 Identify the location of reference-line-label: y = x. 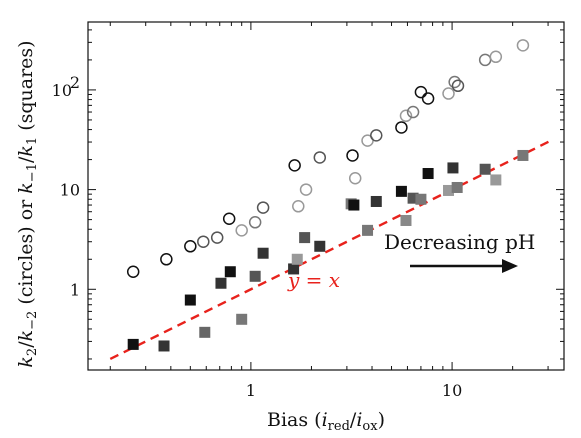
(313, 280).